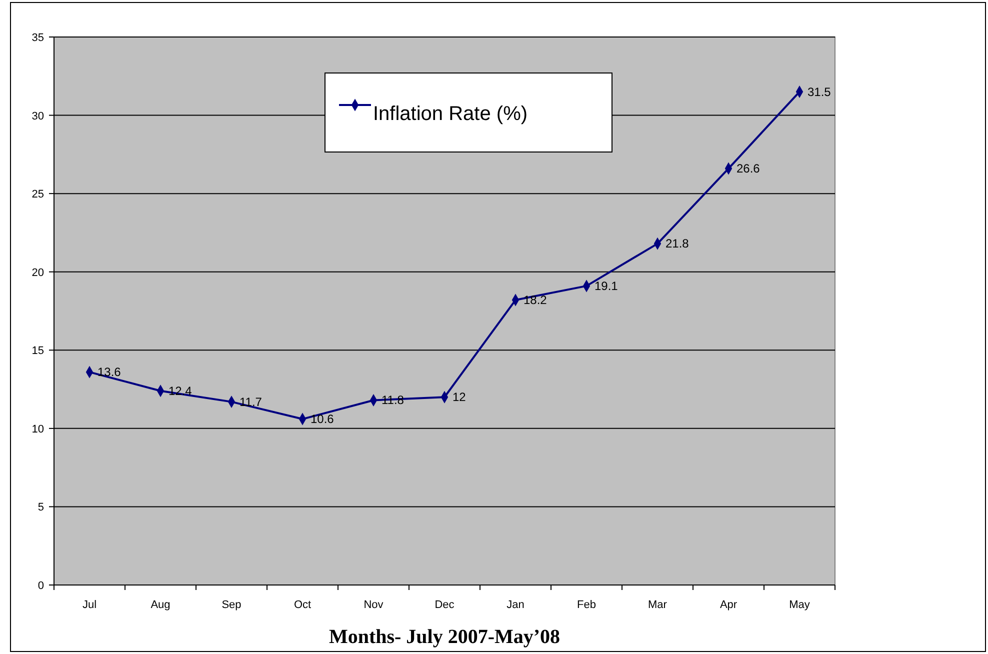 The image size is (988, 654). What do you see at coordinates (444, 637) in the screenshot?
I see `x-axis-title: Months- July 2007-May’08` at bounding box center [444, 637].